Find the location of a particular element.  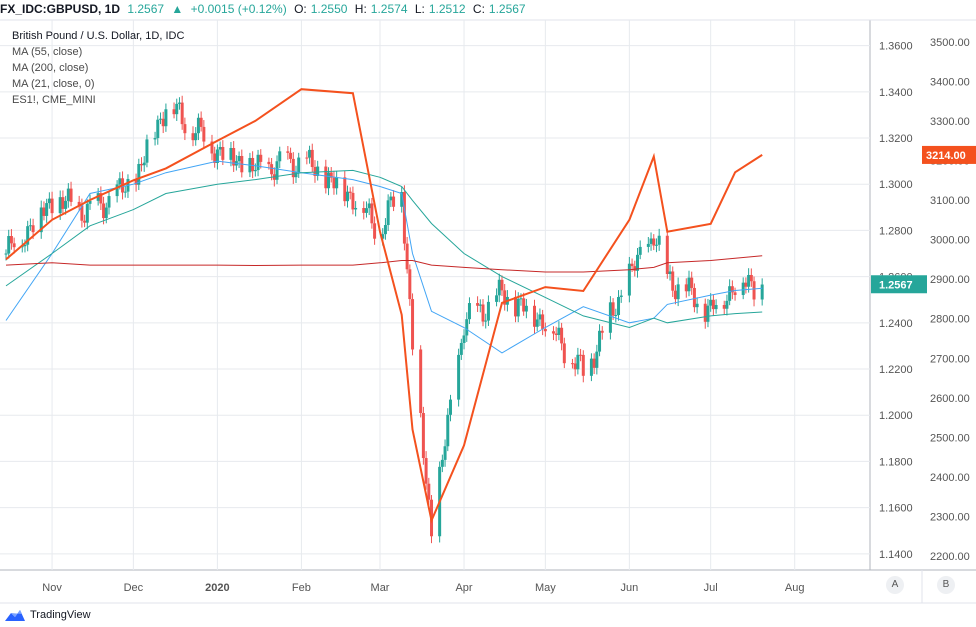

es-tick-label: 2700.00 is located at coordinates (950, 359).